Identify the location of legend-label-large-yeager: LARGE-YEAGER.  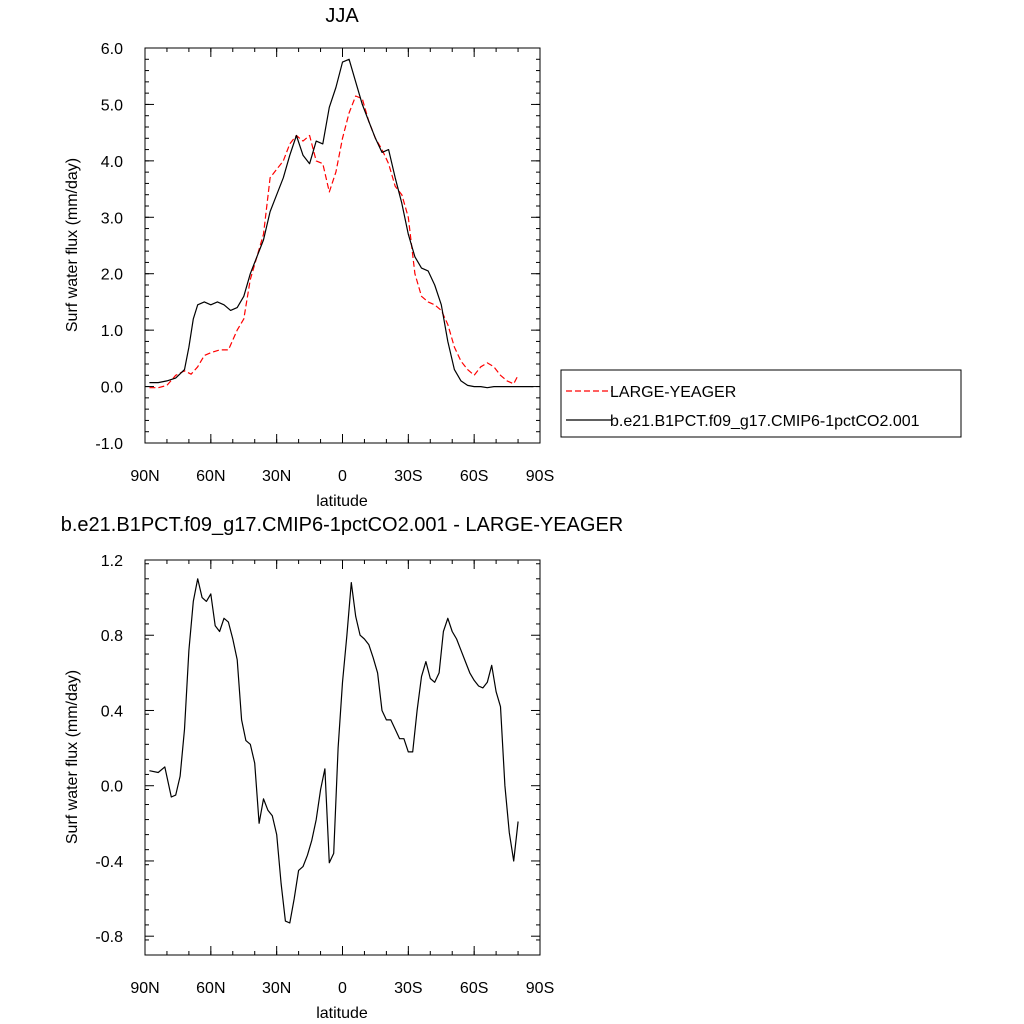
(673, 392).